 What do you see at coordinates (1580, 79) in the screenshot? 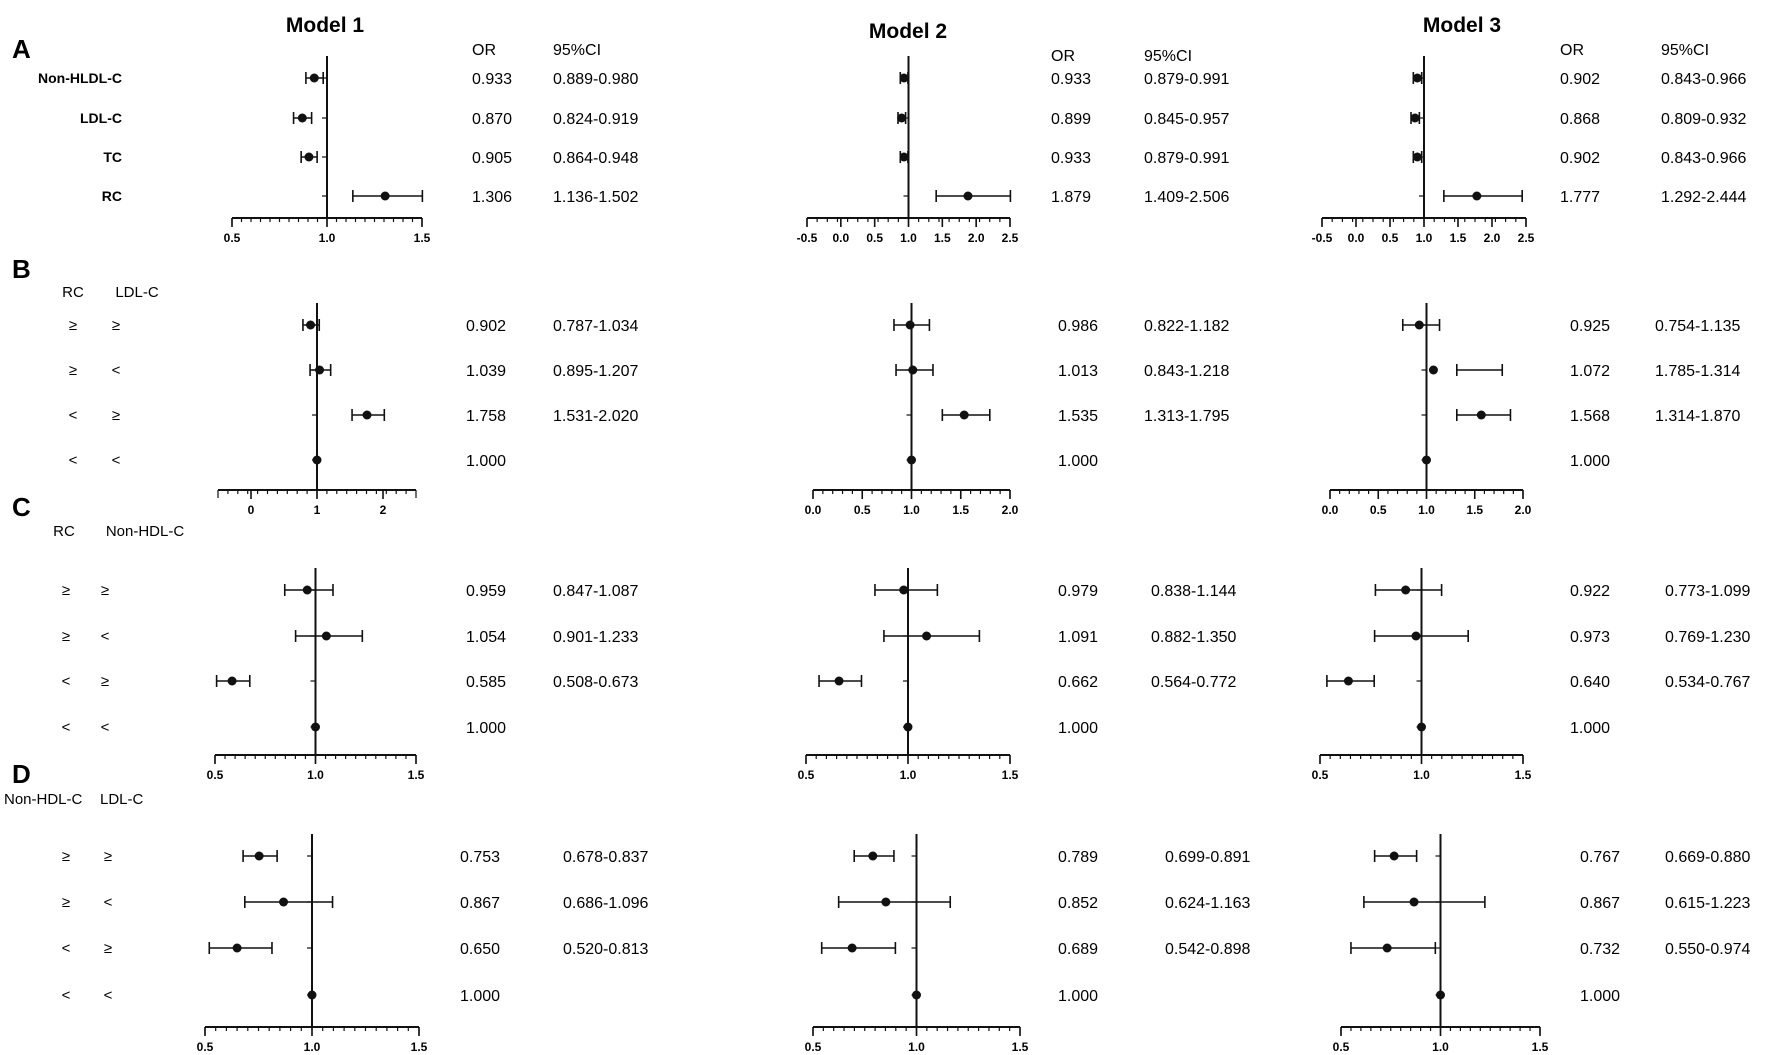
I see `or-value: 0.902` at bounding box center [1580, 79].